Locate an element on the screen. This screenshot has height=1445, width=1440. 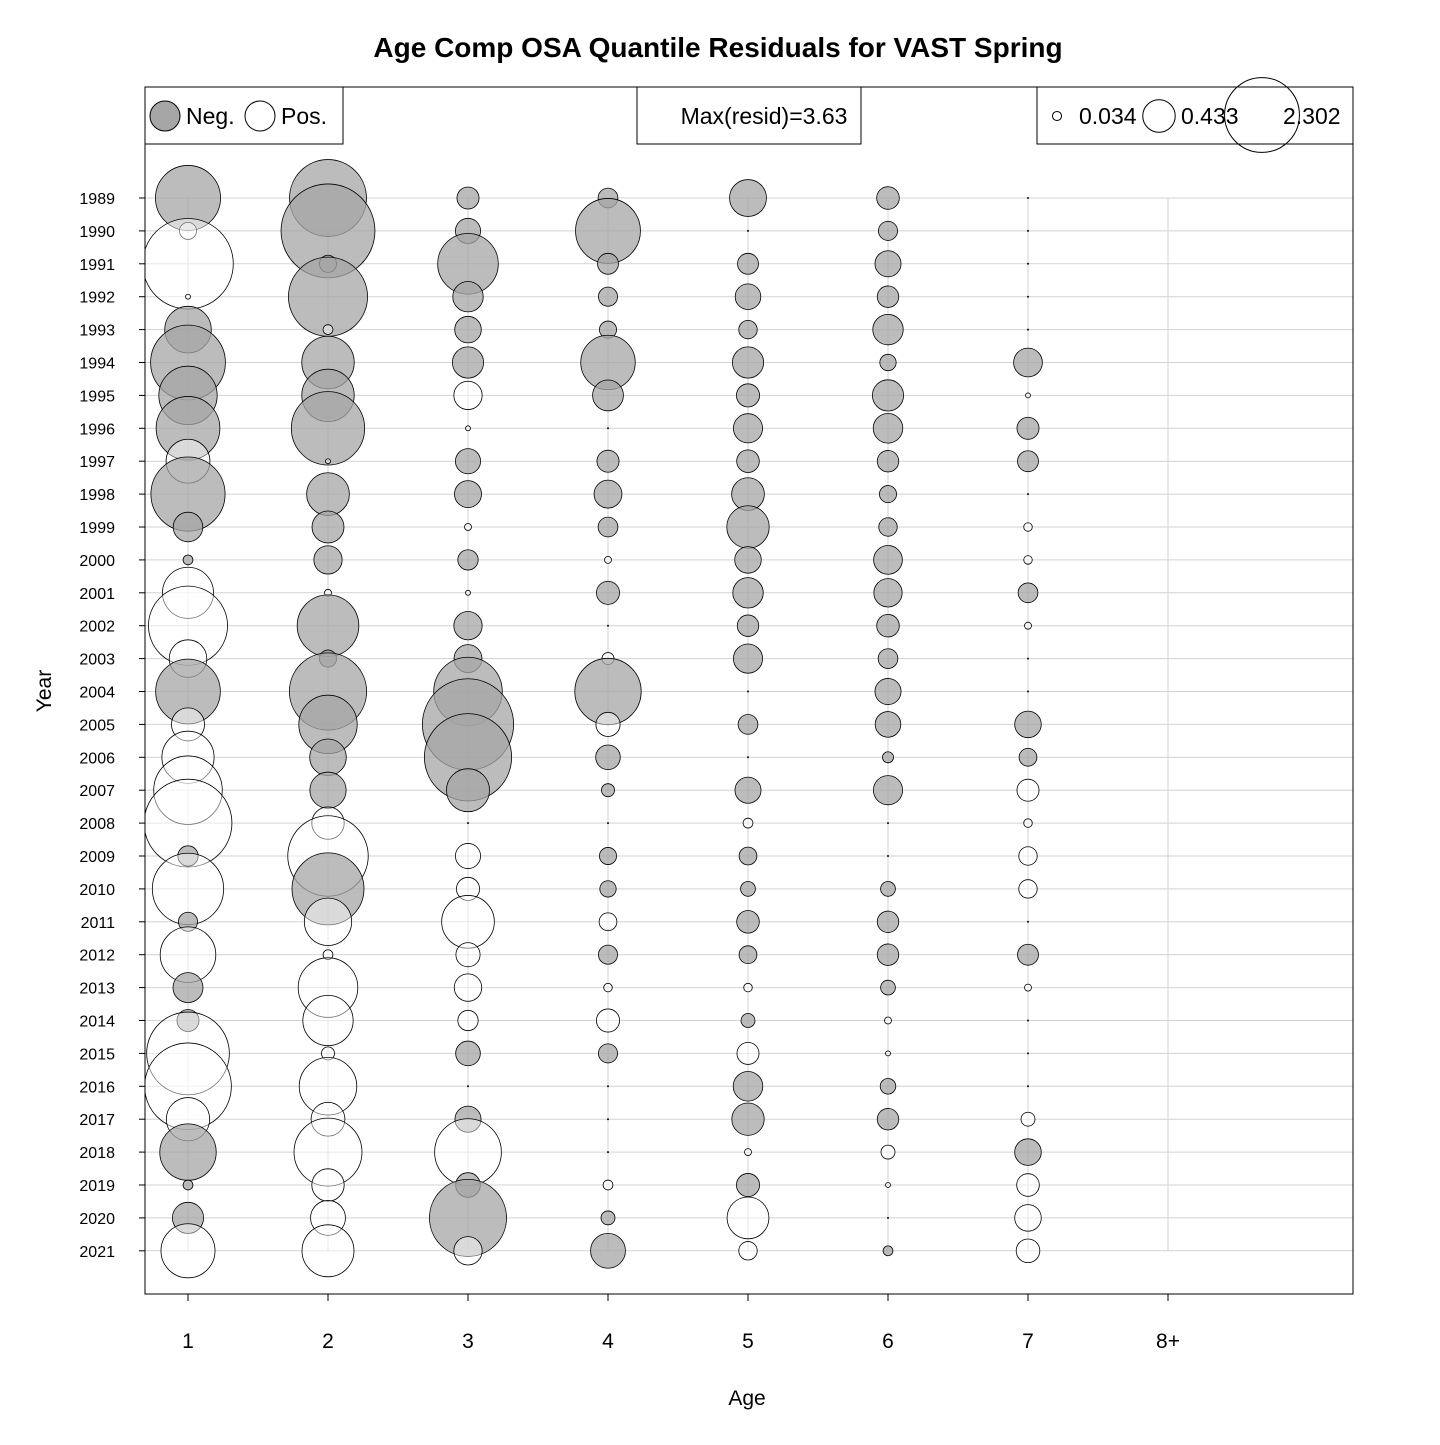
y-tick-label: 2004 is located at coordinates (97, 693).